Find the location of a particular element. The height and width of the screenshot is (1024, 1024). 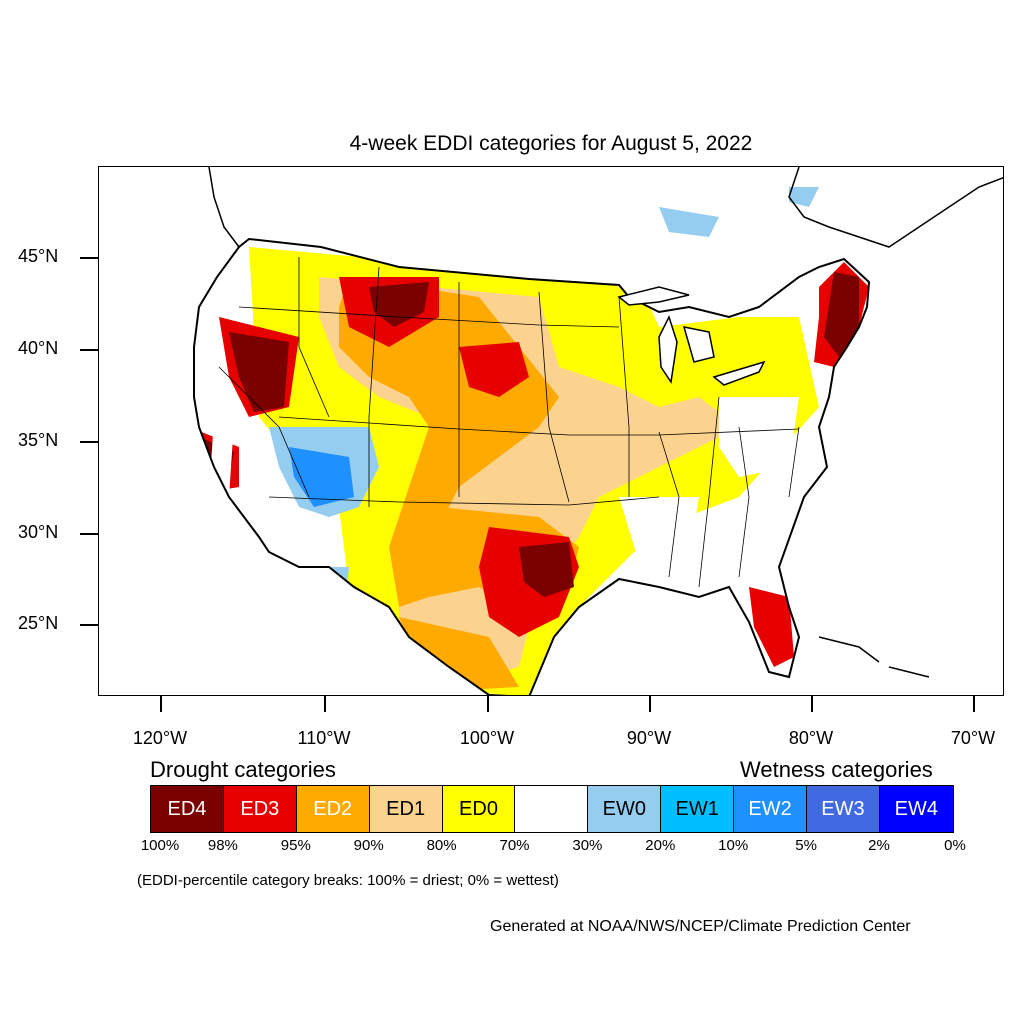

lon-label-80: 80°W is located at coordinates (811, 738).